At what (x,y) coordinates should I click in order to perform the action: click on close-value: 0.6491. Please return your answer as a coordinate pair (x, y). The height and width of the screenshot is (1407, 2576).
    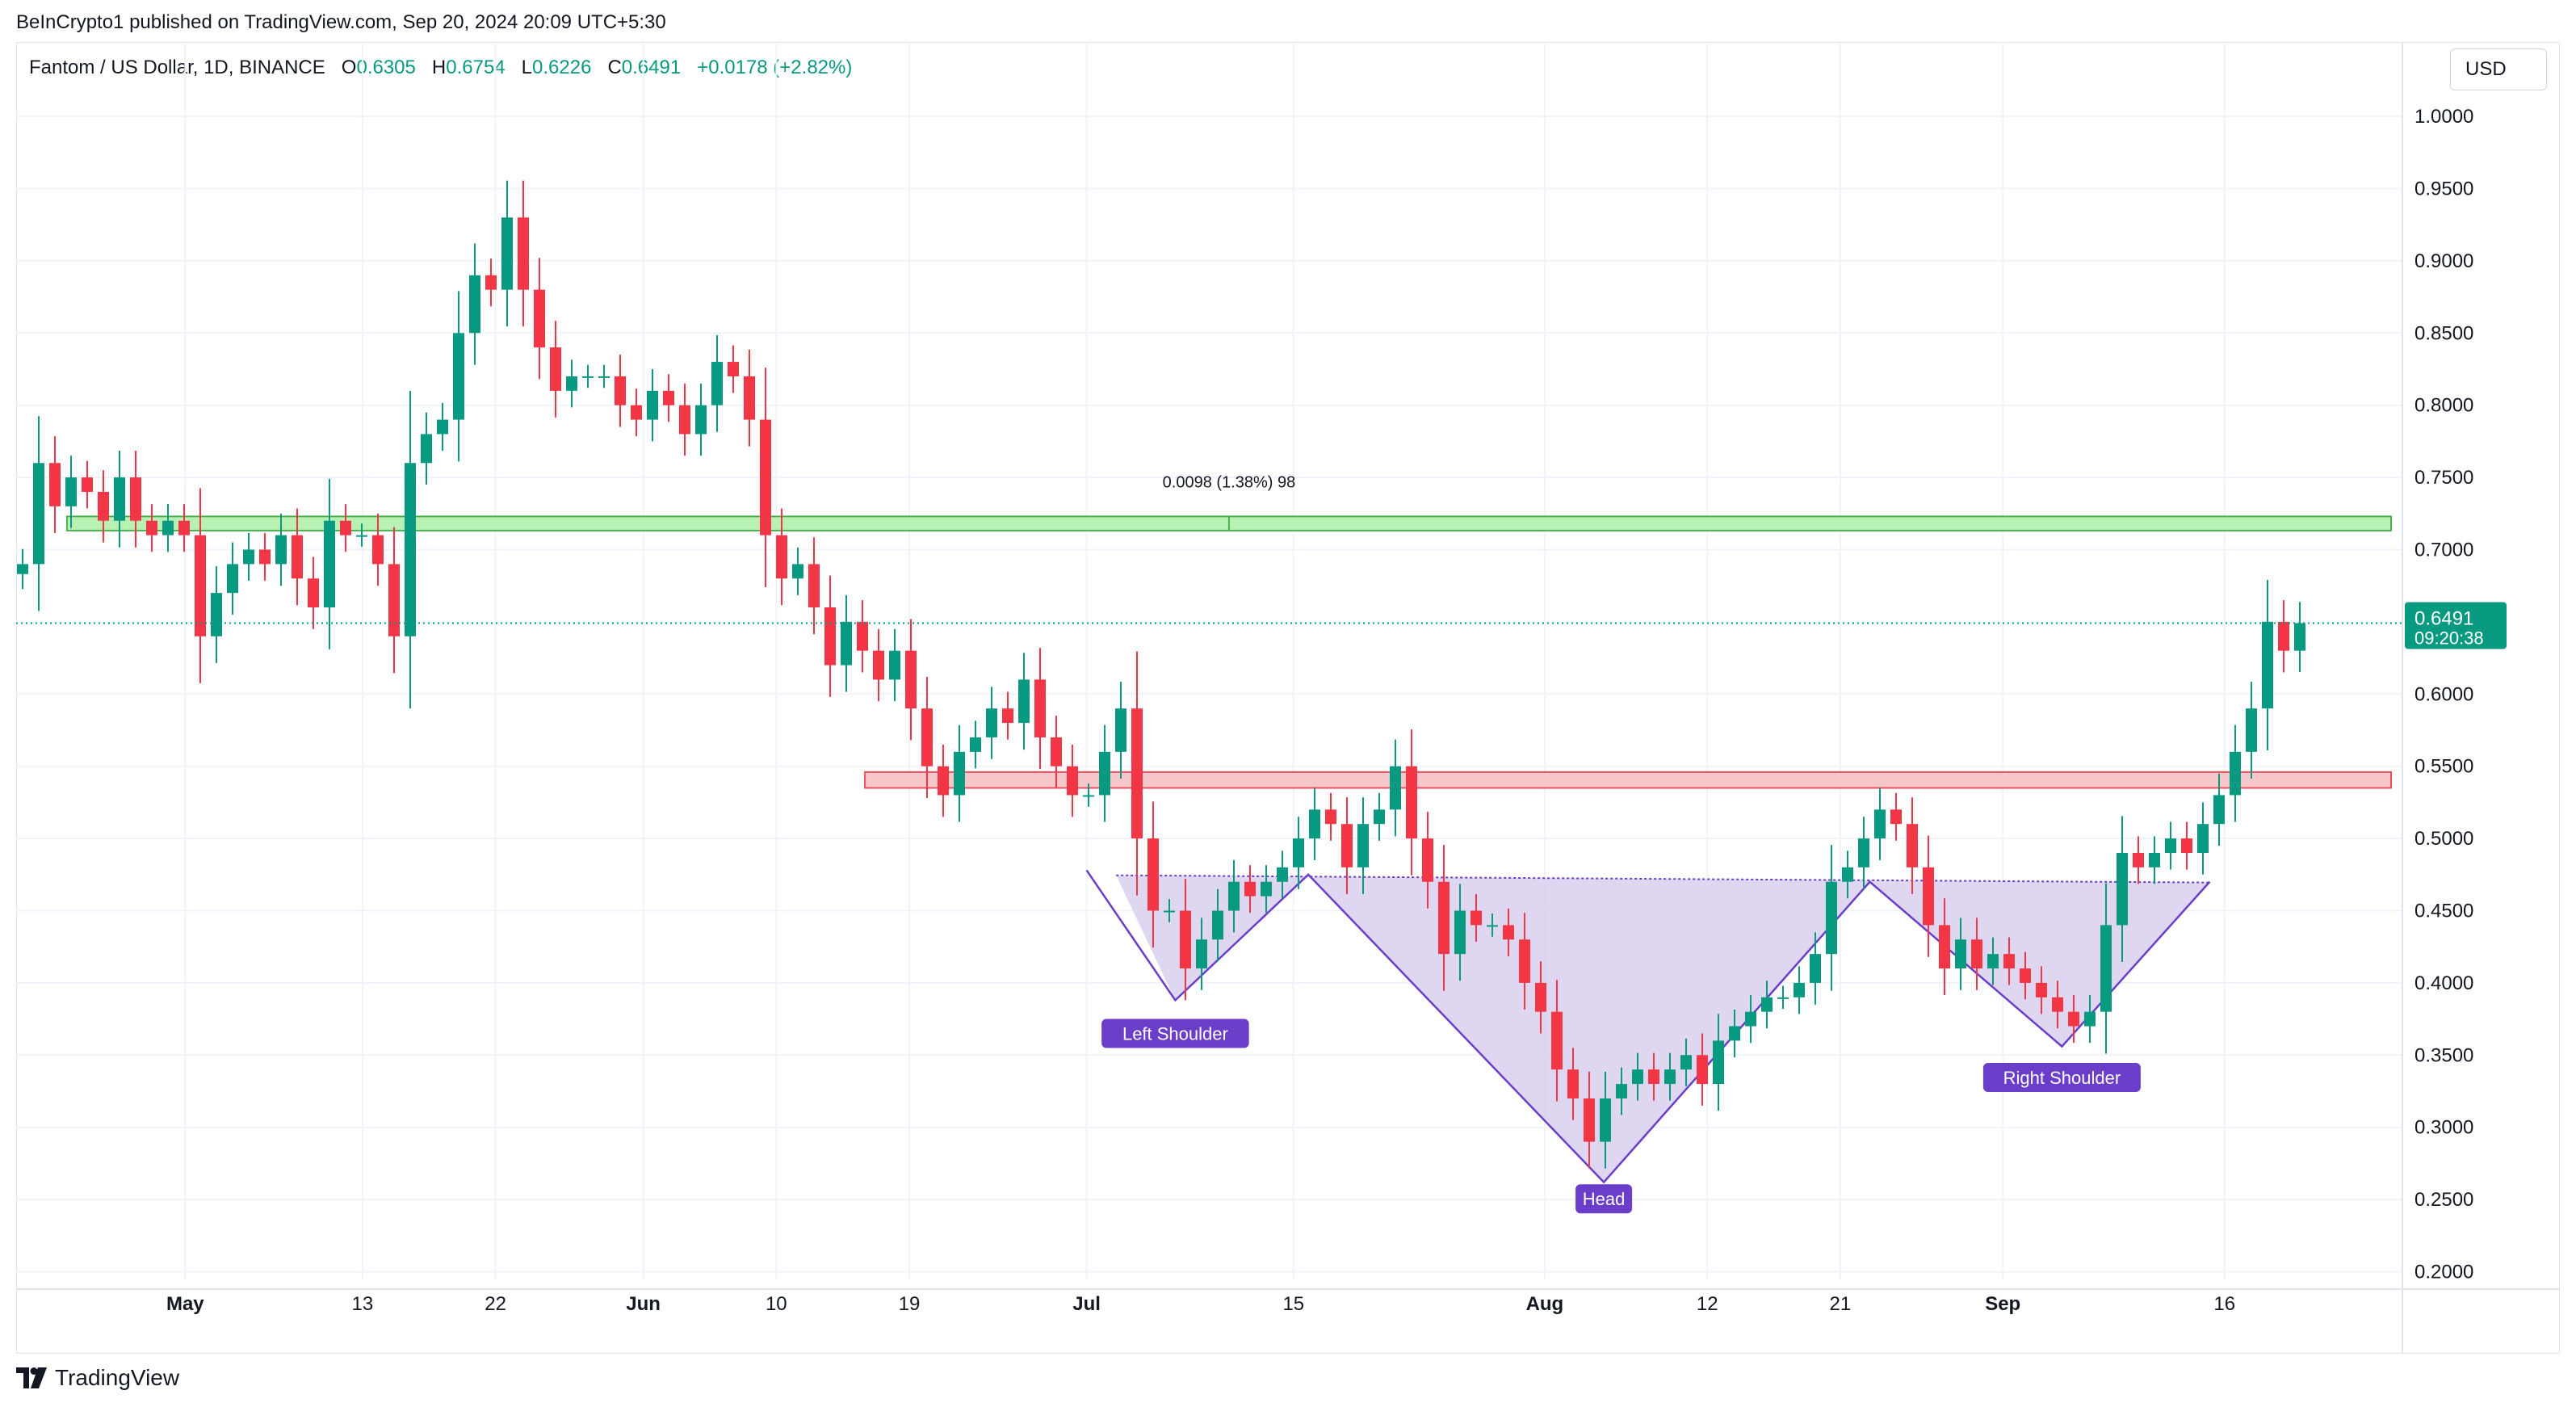
    Looking at the image, I should click on (651, 67).